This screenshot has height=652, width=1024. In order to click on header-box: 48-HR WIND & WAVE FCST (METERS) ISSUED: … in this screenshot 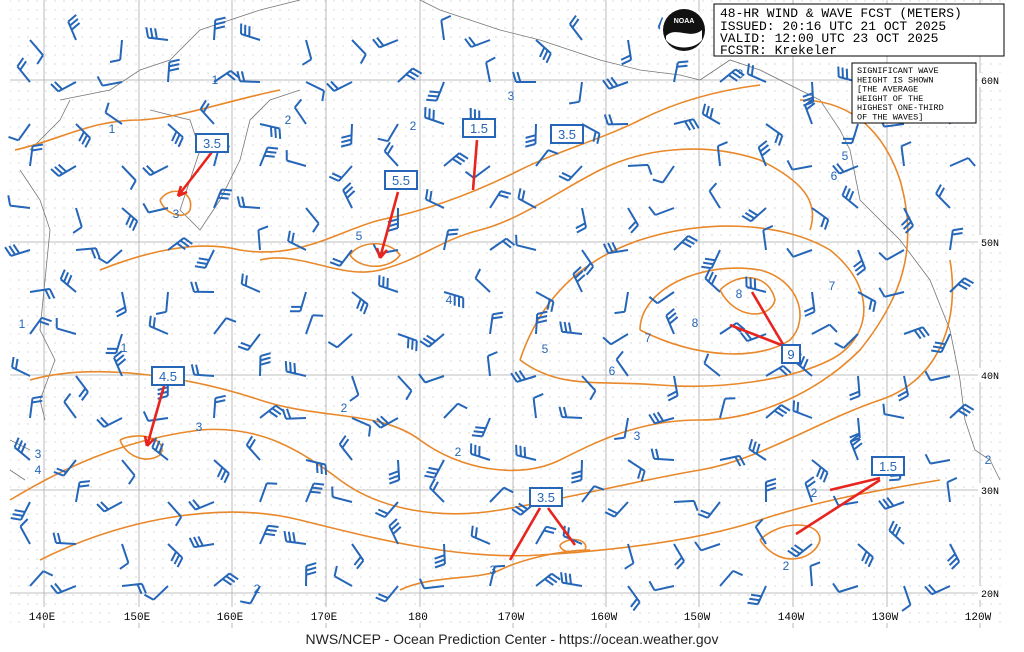, I will do `click(859, 30)`.